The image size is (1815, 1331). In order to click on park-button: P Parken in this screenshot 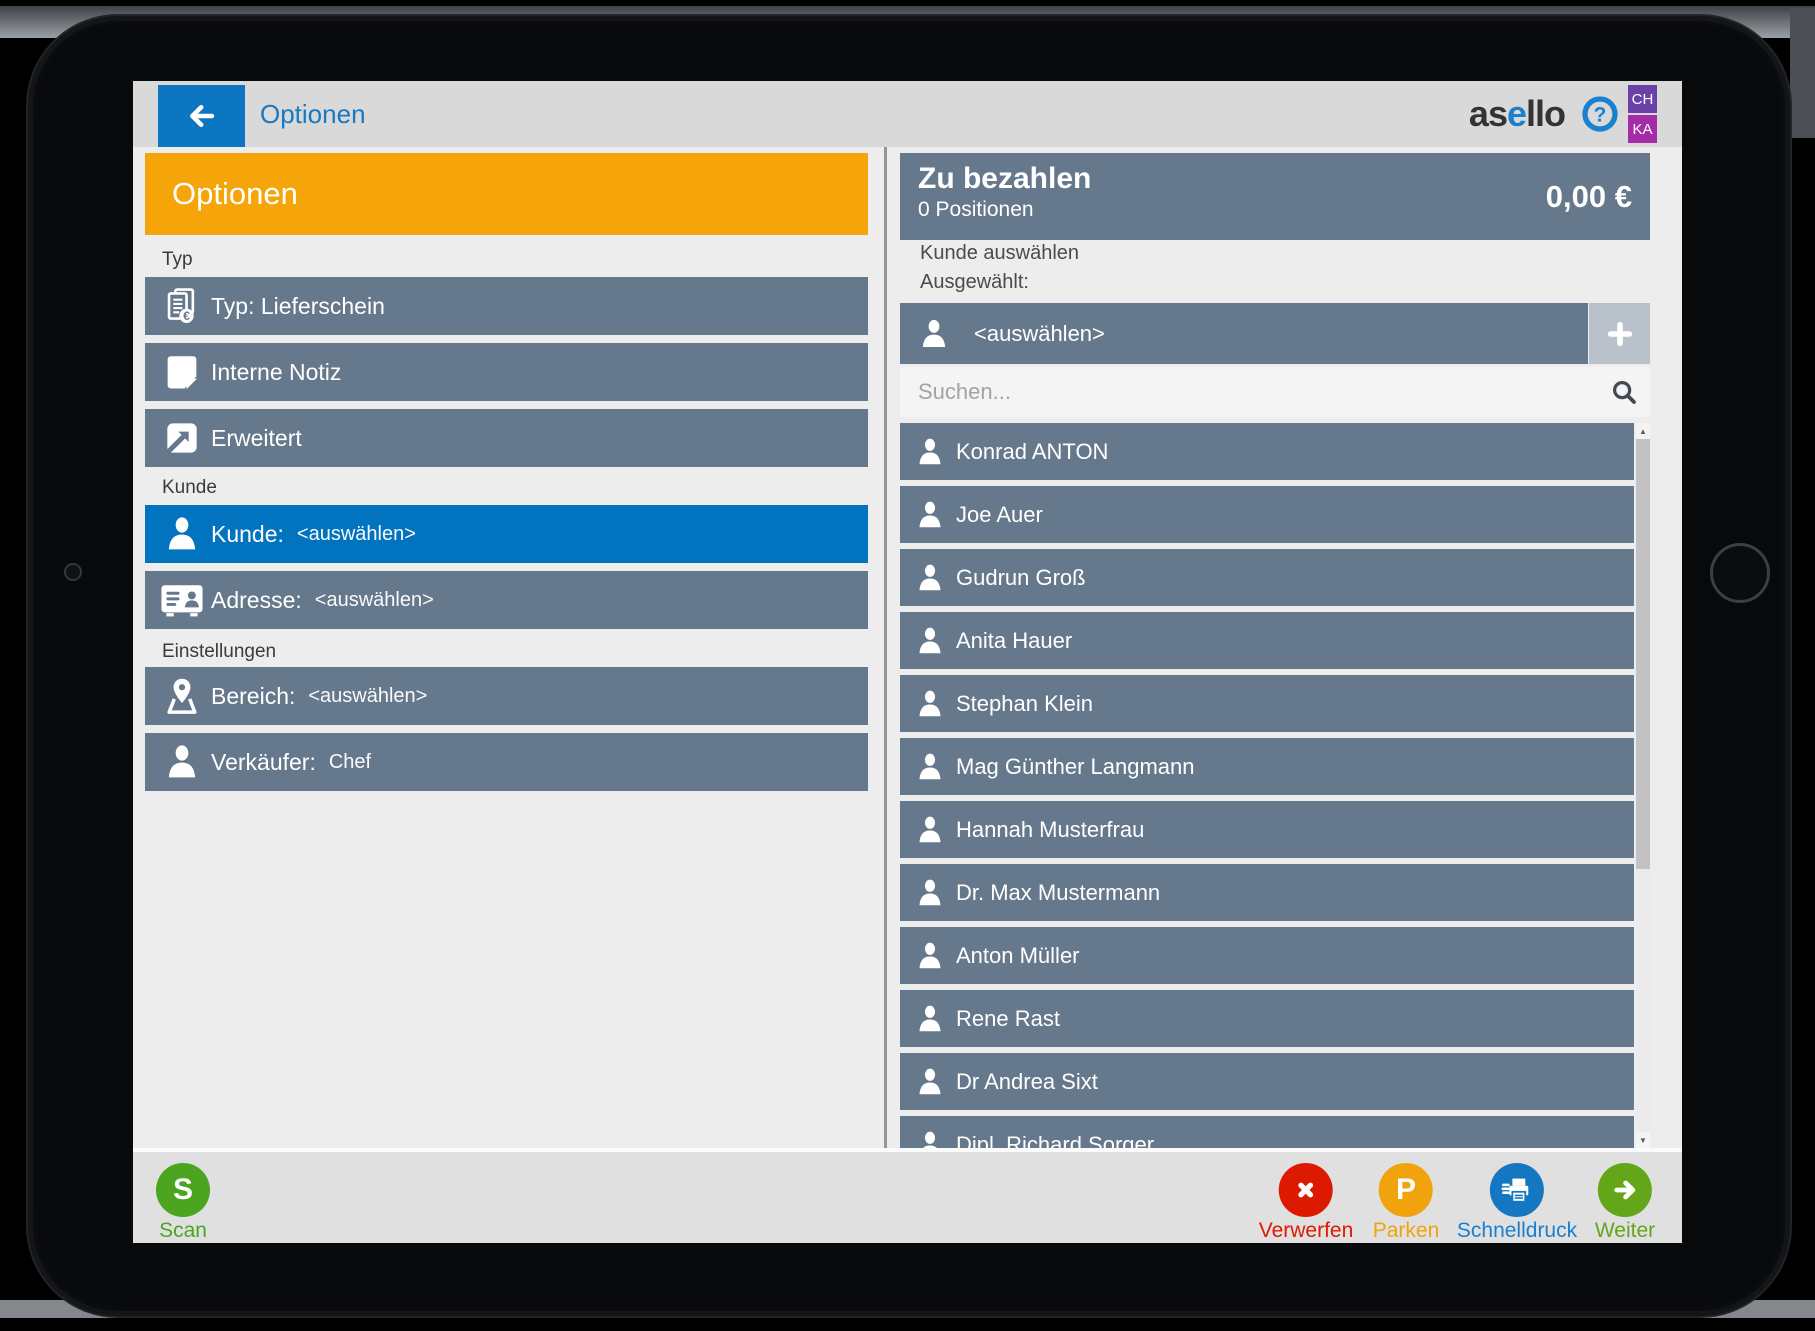, I will do `click(1406, 1203)`.